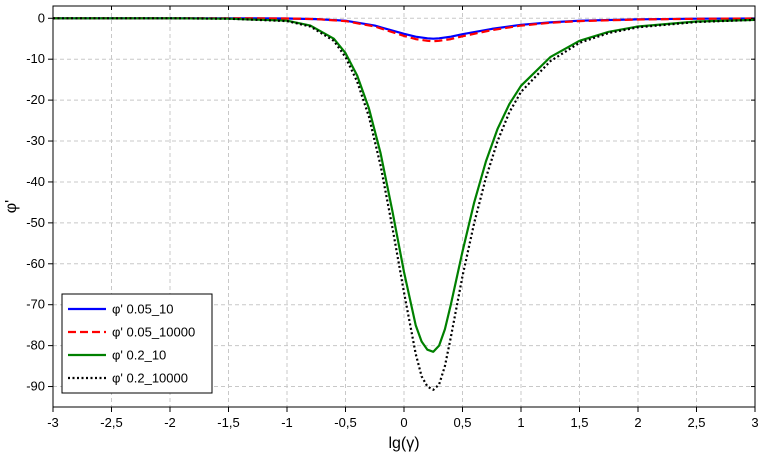 The image size is (767, 465). I want to click on x-tick-label: -0,5, so click(345, 422).